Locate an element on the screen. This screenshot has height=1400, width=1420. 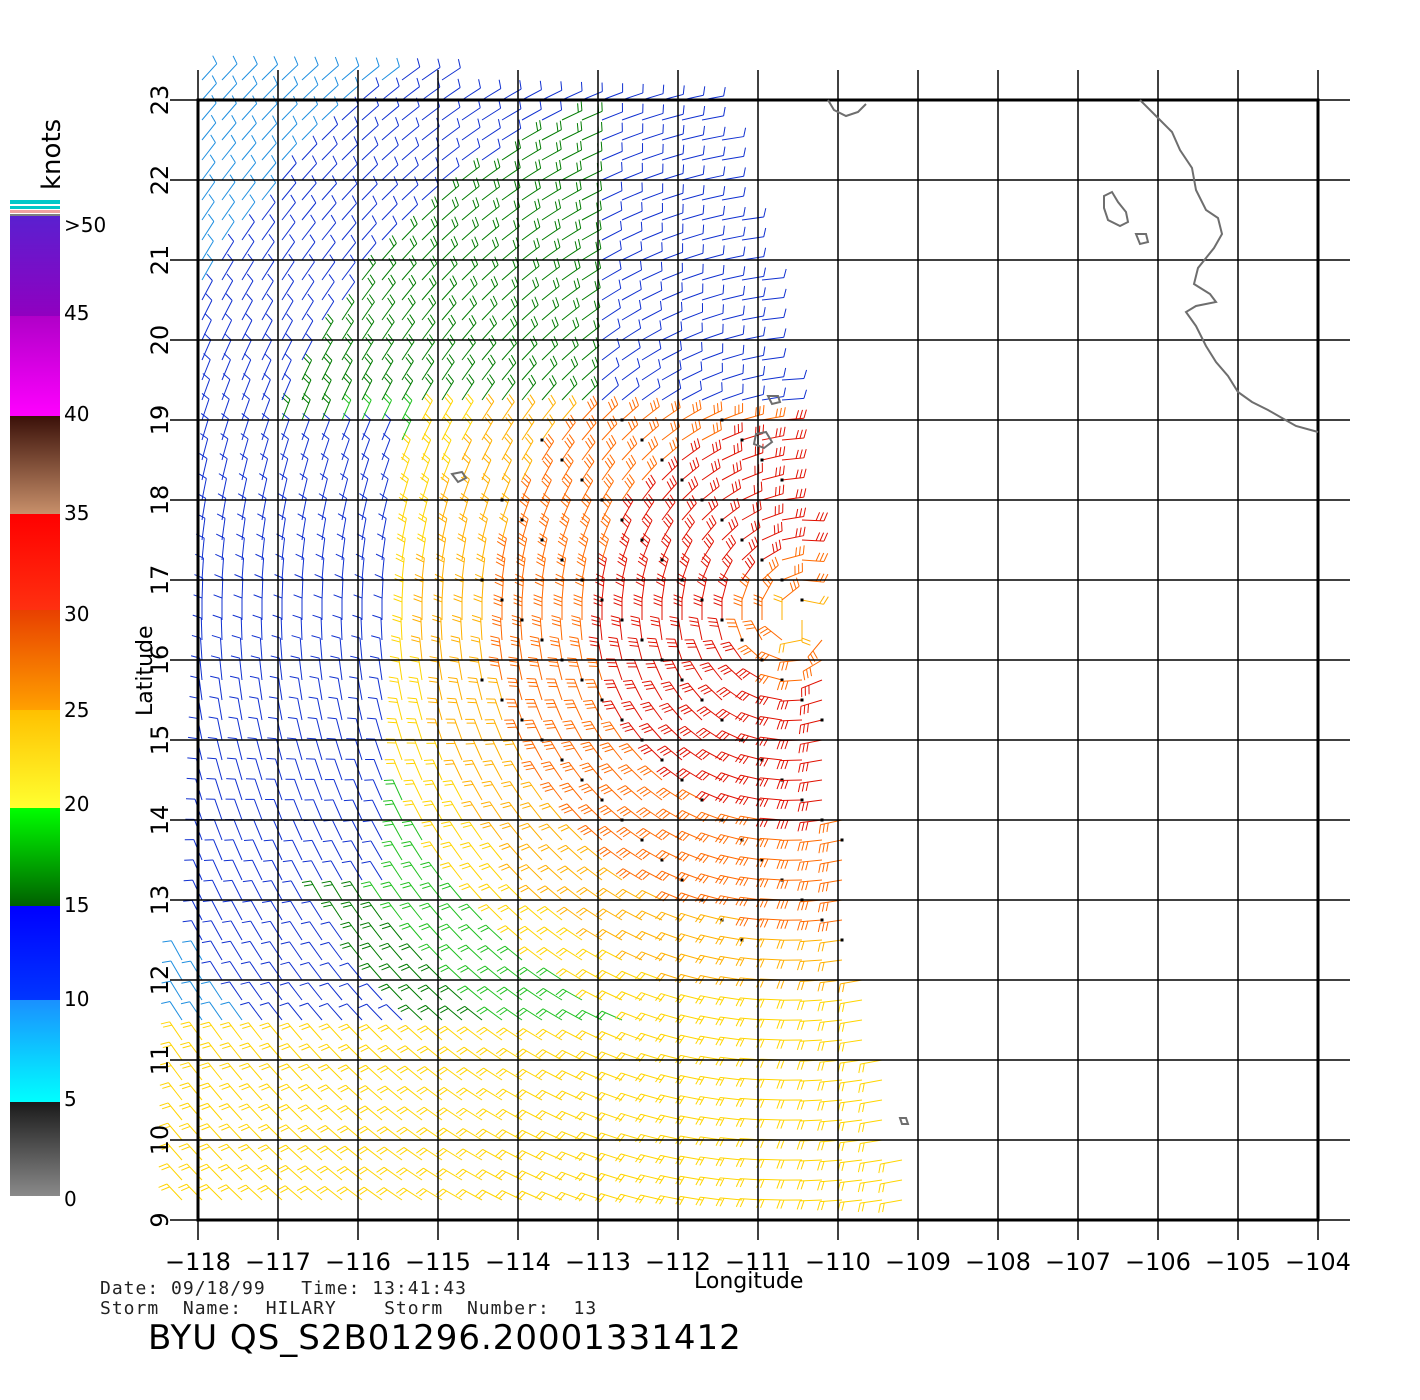
lat-tick-label: 23 is located at coordinates (160, 100).